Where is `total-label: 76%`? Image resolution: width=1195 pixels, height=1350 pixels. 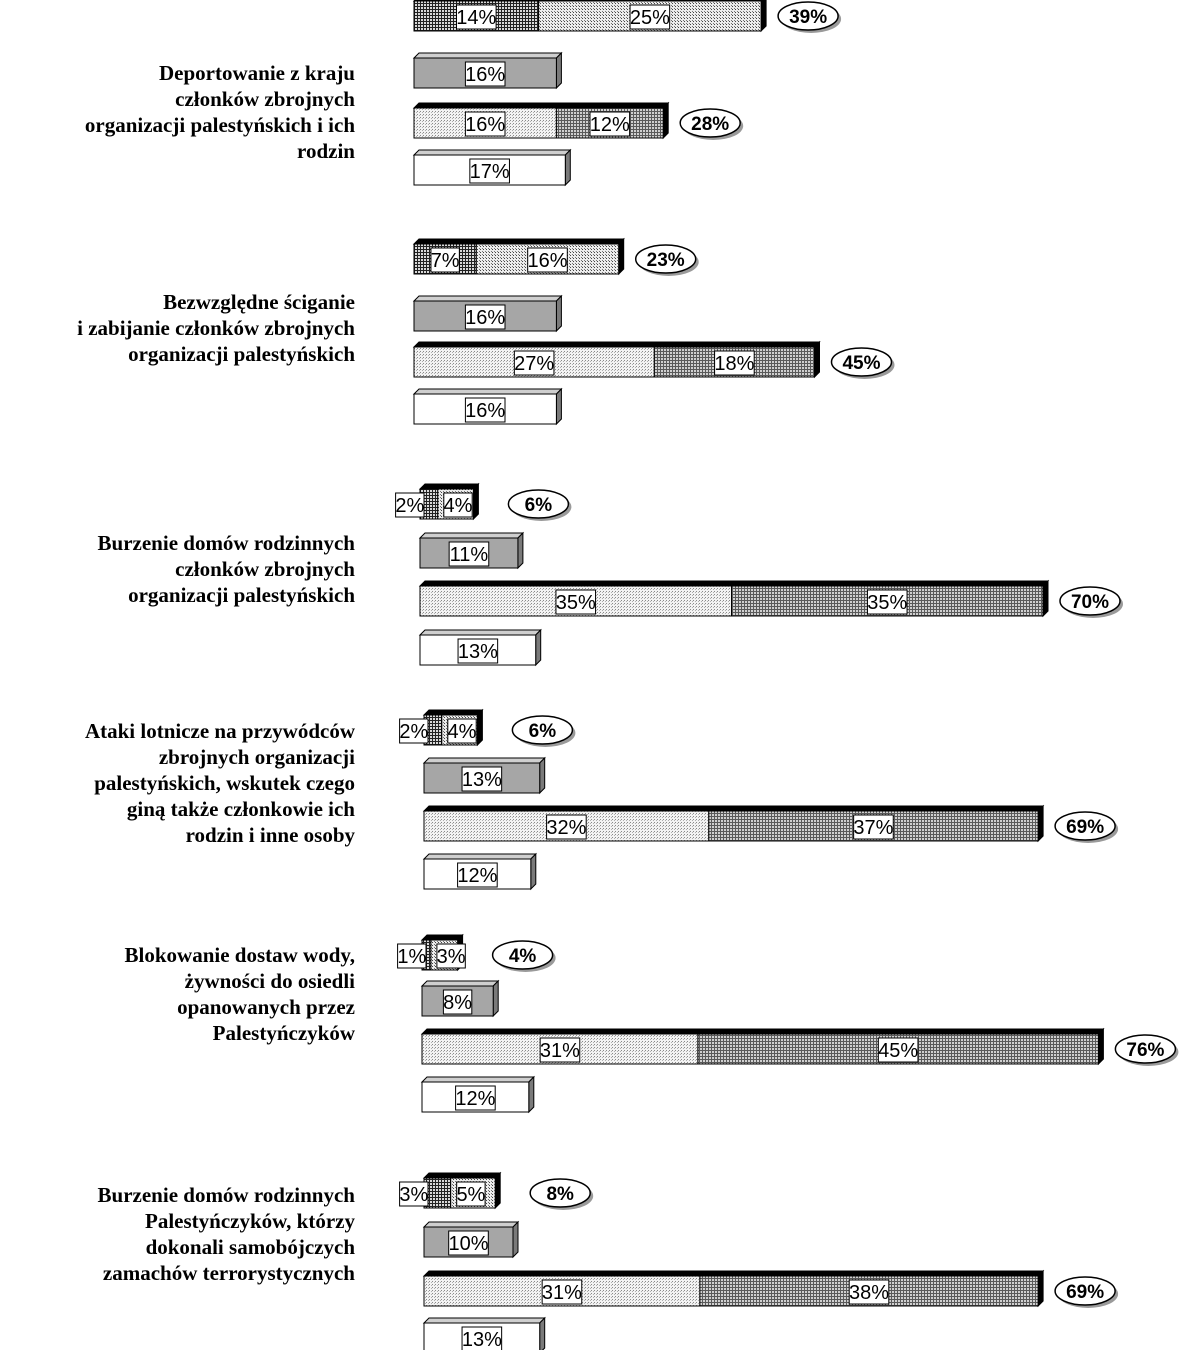 total-label: 76% is located at coordinates (1145, 1050).